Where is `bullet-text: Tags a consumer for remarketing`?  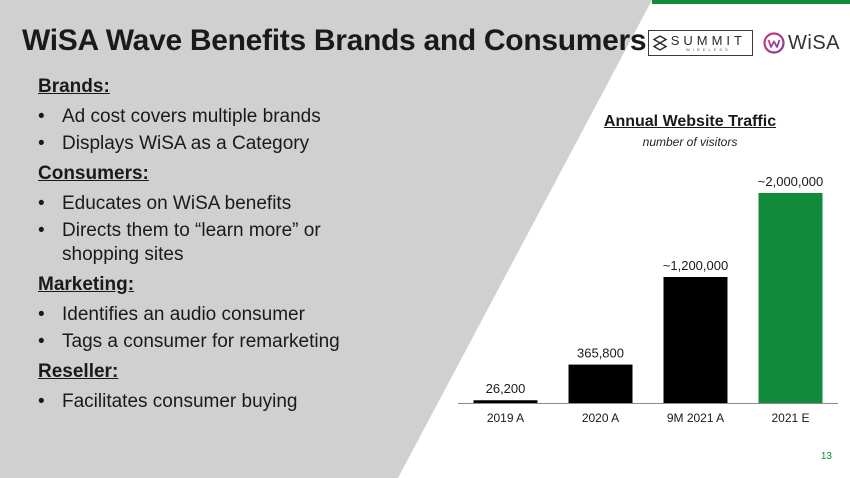
bullet-text: Tags a consumer for remarketing is located at coordinates (201, 341).